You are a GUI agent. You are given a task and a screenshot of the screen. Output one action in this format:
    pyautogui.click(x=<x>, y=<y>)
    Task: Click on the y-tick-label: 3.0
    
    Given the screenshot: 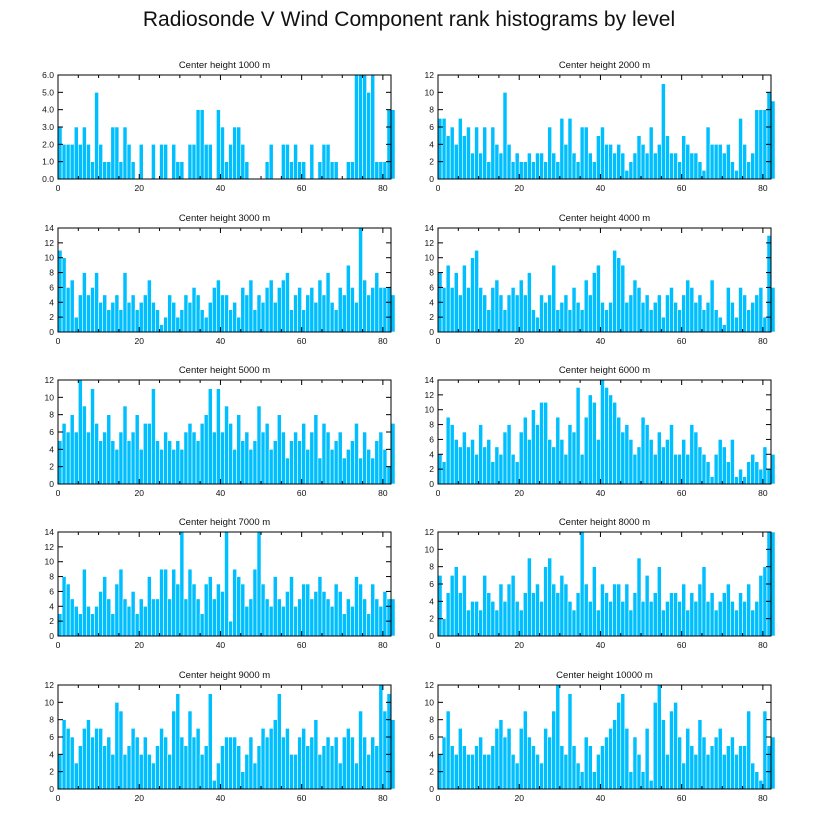 What is the action you would take?
    pyautogui.click(x=48, y=127)
    